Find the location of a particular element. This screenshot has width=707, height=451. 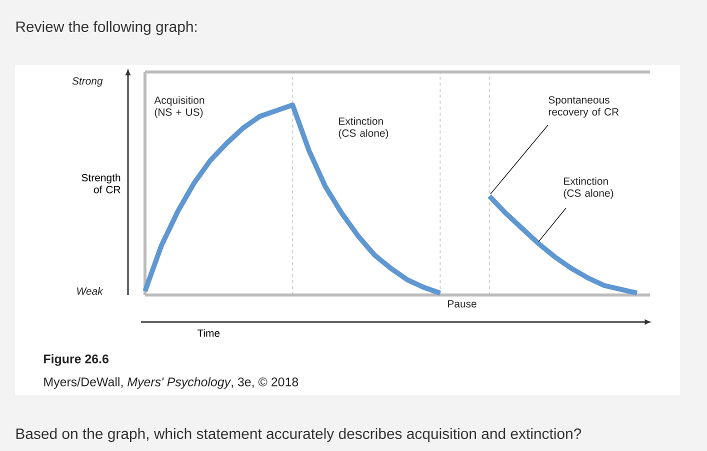

caption: Figure 26.6 is located at coordinates (76, 360).